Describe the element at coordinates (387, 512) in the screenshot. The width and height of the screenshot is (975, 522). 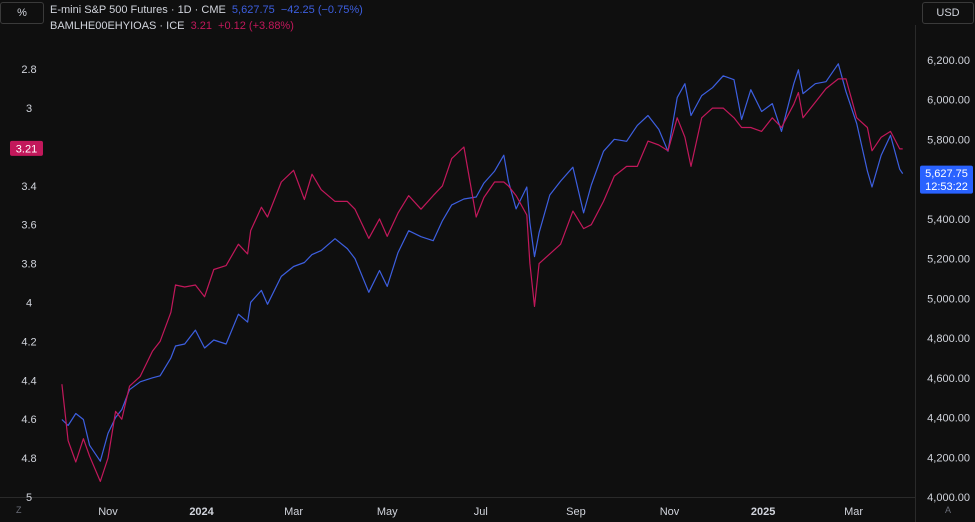
I see `time-axis-tick-label: May` at that location.